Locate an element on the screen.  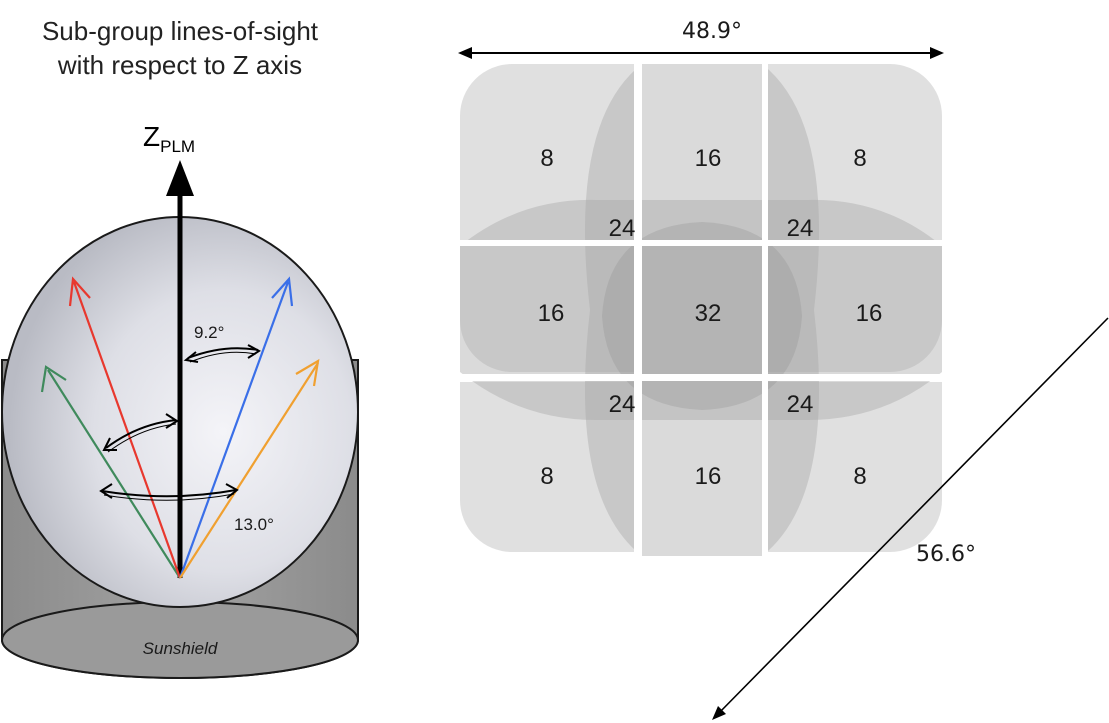
line-of-sight-inner-right is located at coordinates (236, 427).